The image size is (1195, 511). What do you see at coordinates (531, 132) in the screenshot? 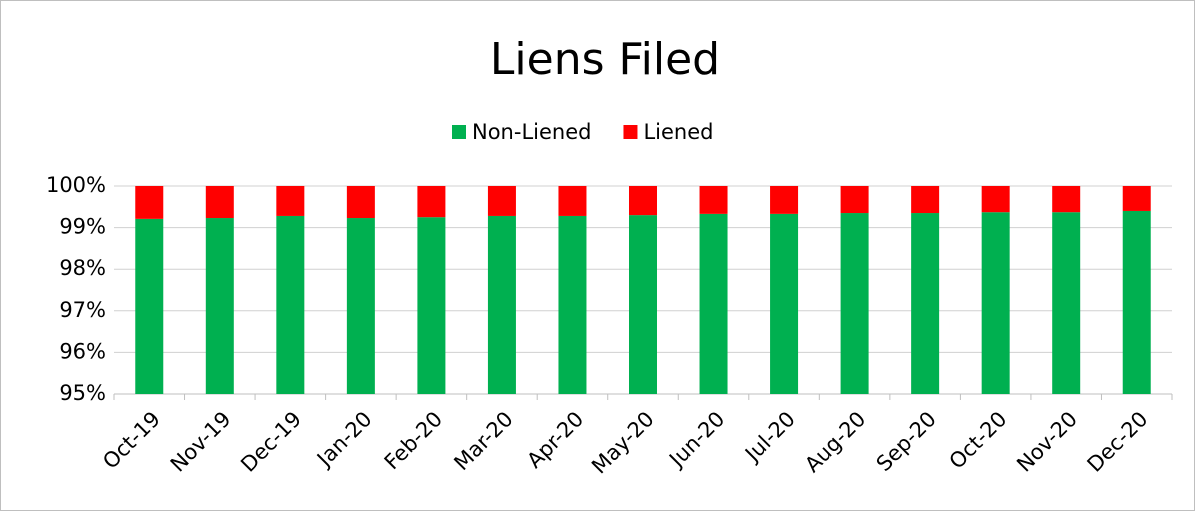
I see `legend-label: Non-Liened` at bounding box center [531, 132].